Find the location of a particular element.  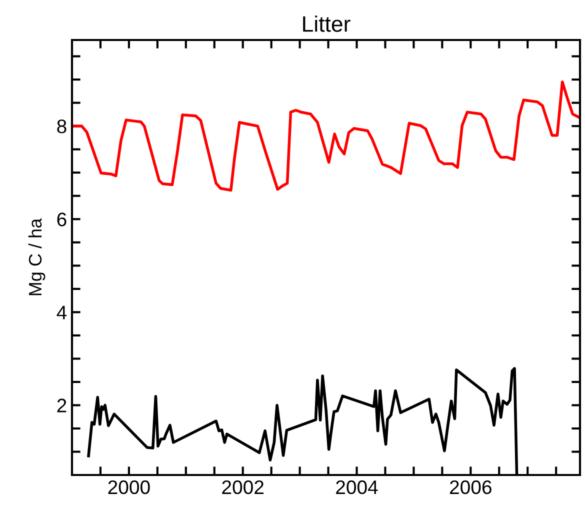

y-tick-label: 2 is located at coordinates (61, 405).